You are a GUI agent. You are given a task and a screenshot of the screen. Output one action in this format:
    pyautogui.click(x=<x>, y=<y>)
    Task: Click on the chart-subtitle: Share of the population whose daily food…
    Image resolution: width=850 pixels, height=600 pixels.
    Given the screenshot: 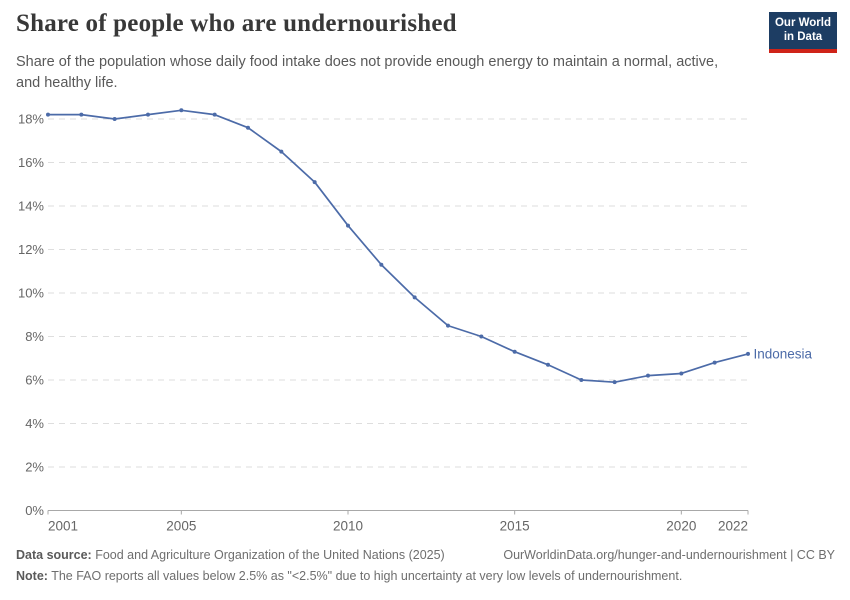 What is the action you would take?
    pyautogui.click(x=367, y=72)
    